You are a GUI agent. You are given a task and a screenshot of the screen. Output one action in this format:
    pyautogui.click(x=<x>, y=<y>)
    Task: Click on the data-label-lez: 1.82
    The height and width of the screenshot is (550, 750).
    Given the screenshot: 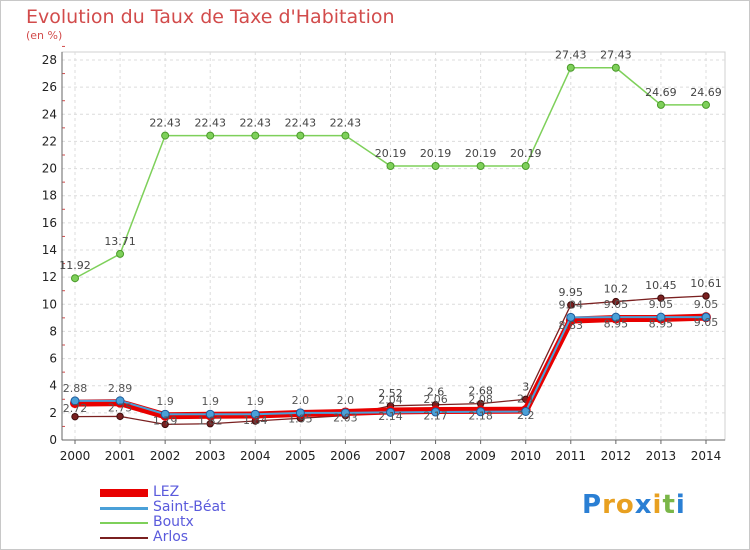 What is the action you would take?
    pyautogui.click(x=210, y=420)
    